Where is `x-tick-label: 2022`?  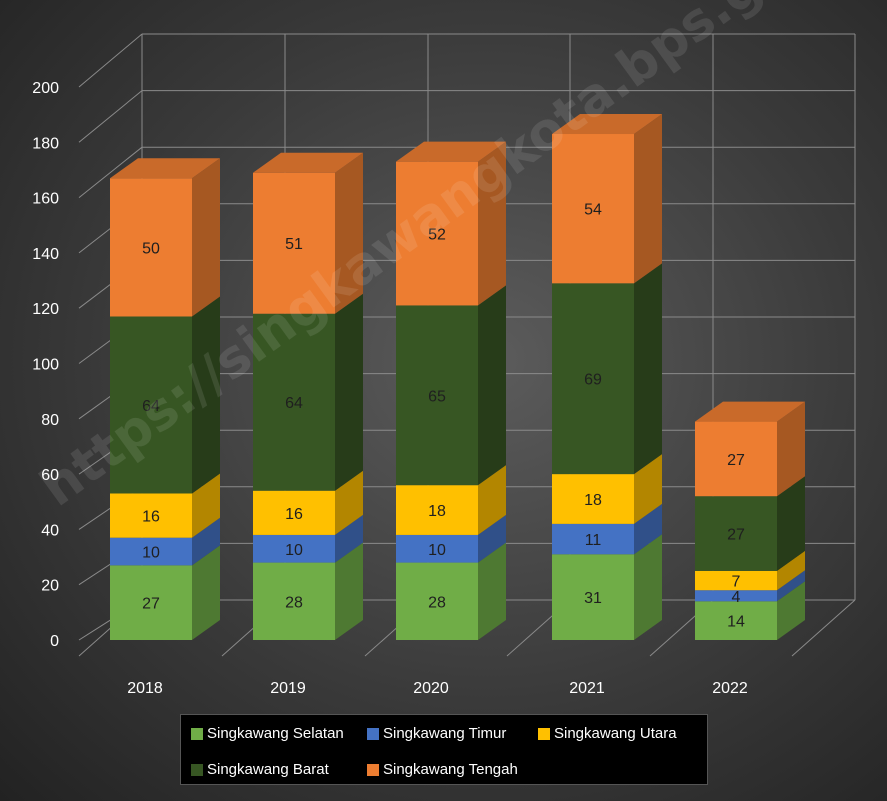
x-tick-label: 2022 is located at coordinates (730, 688).